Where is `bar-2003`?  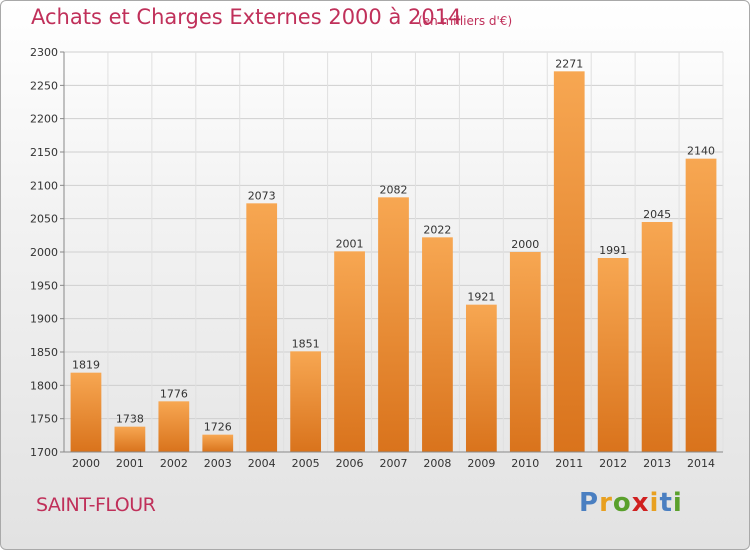
bar-2003 is located at coordinates (218, 443).